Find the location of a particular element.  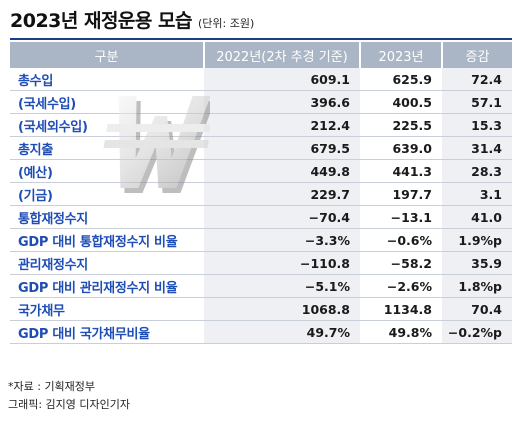

value-2022: 679.5 is located at coordinates (282, 148).